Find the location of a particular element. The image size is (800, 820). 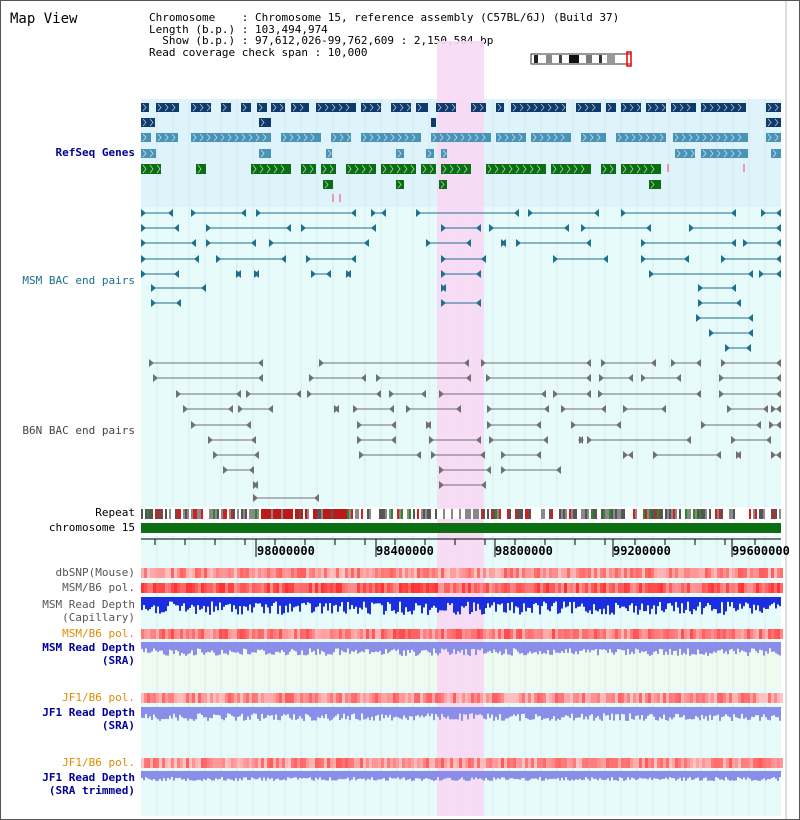

track-label-refseq-genes: RefSeq Genes is located at coordinates (95, 152).